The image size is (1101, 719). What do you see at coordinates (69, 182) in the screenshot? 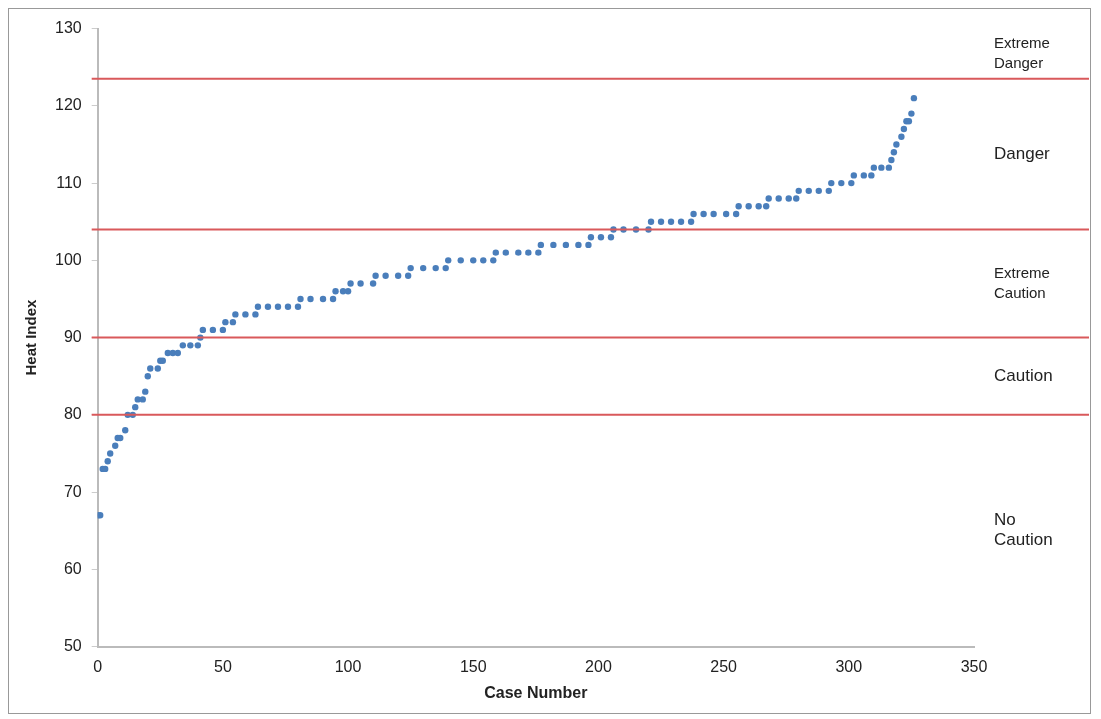
I see `y-tick-label: 110` at bounding box center [69, 182].